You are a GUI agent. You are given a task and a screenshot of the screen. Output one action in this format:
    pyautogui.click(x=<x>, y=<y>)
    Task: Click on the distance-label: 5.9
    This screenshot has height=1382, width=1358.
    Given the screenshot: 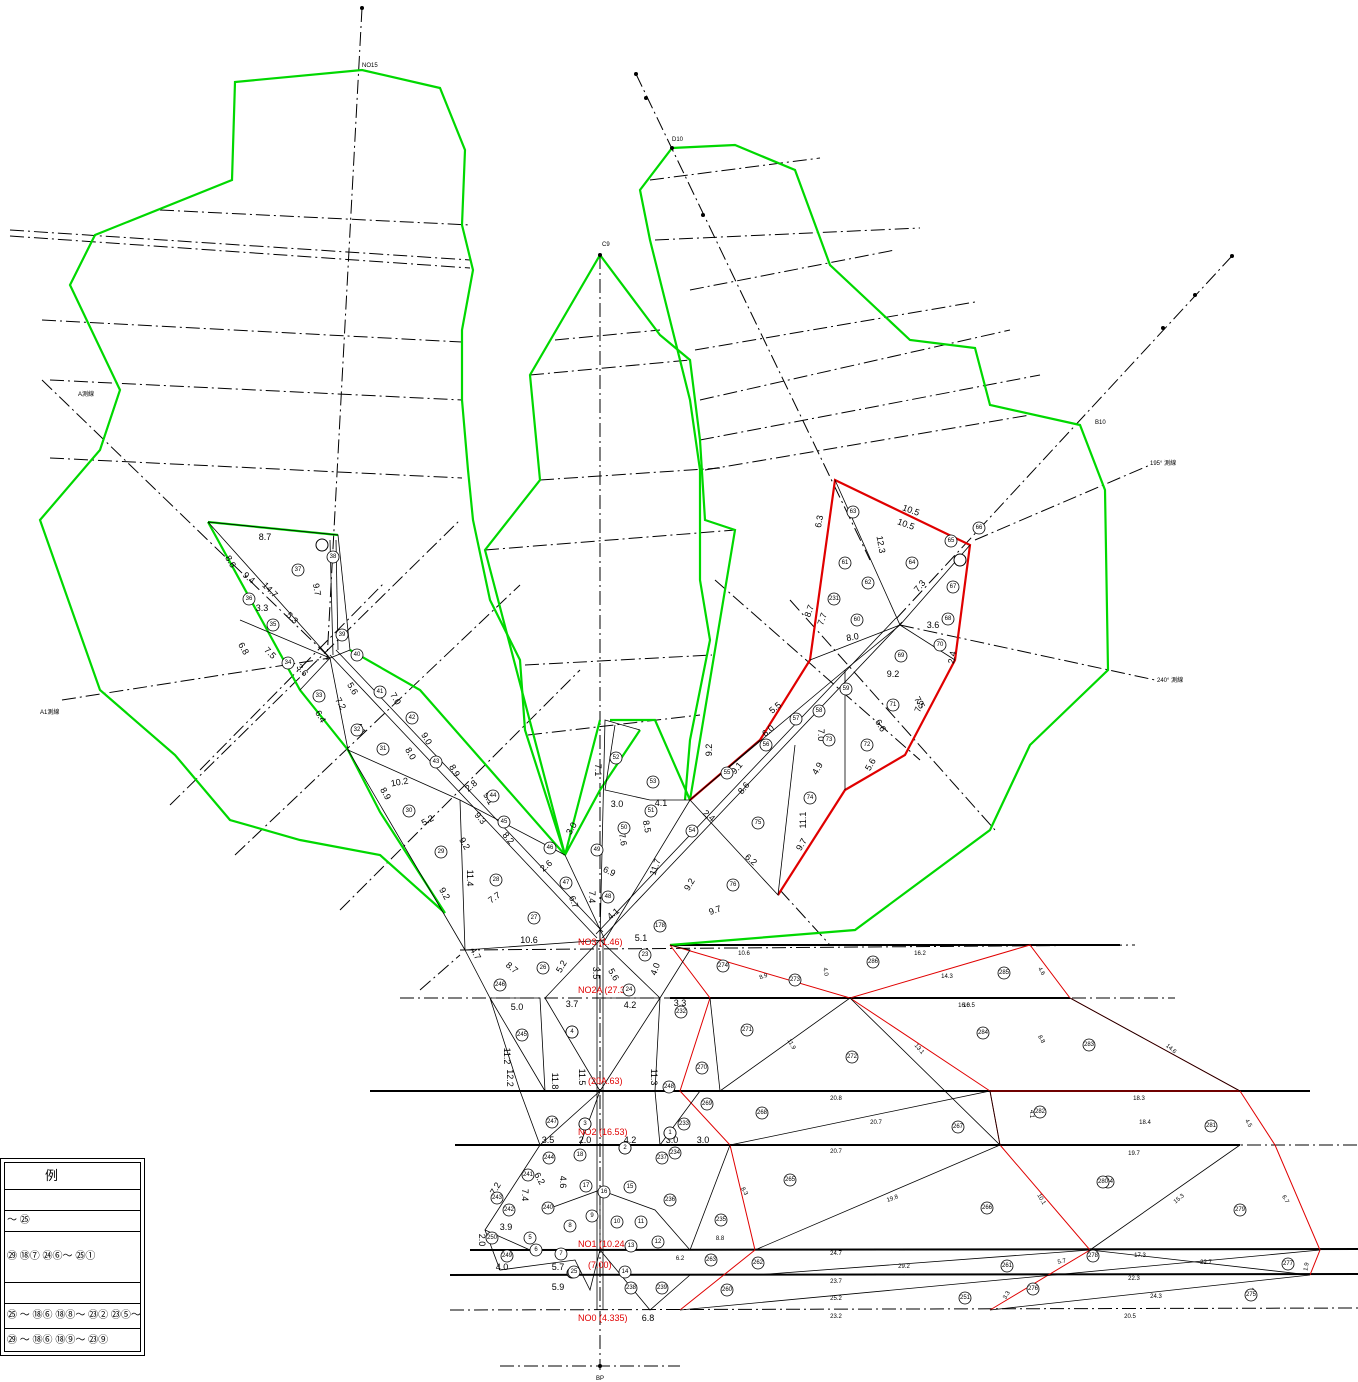 What is the action you would take?
    pyautogui.click(x=558, y=1287)
    